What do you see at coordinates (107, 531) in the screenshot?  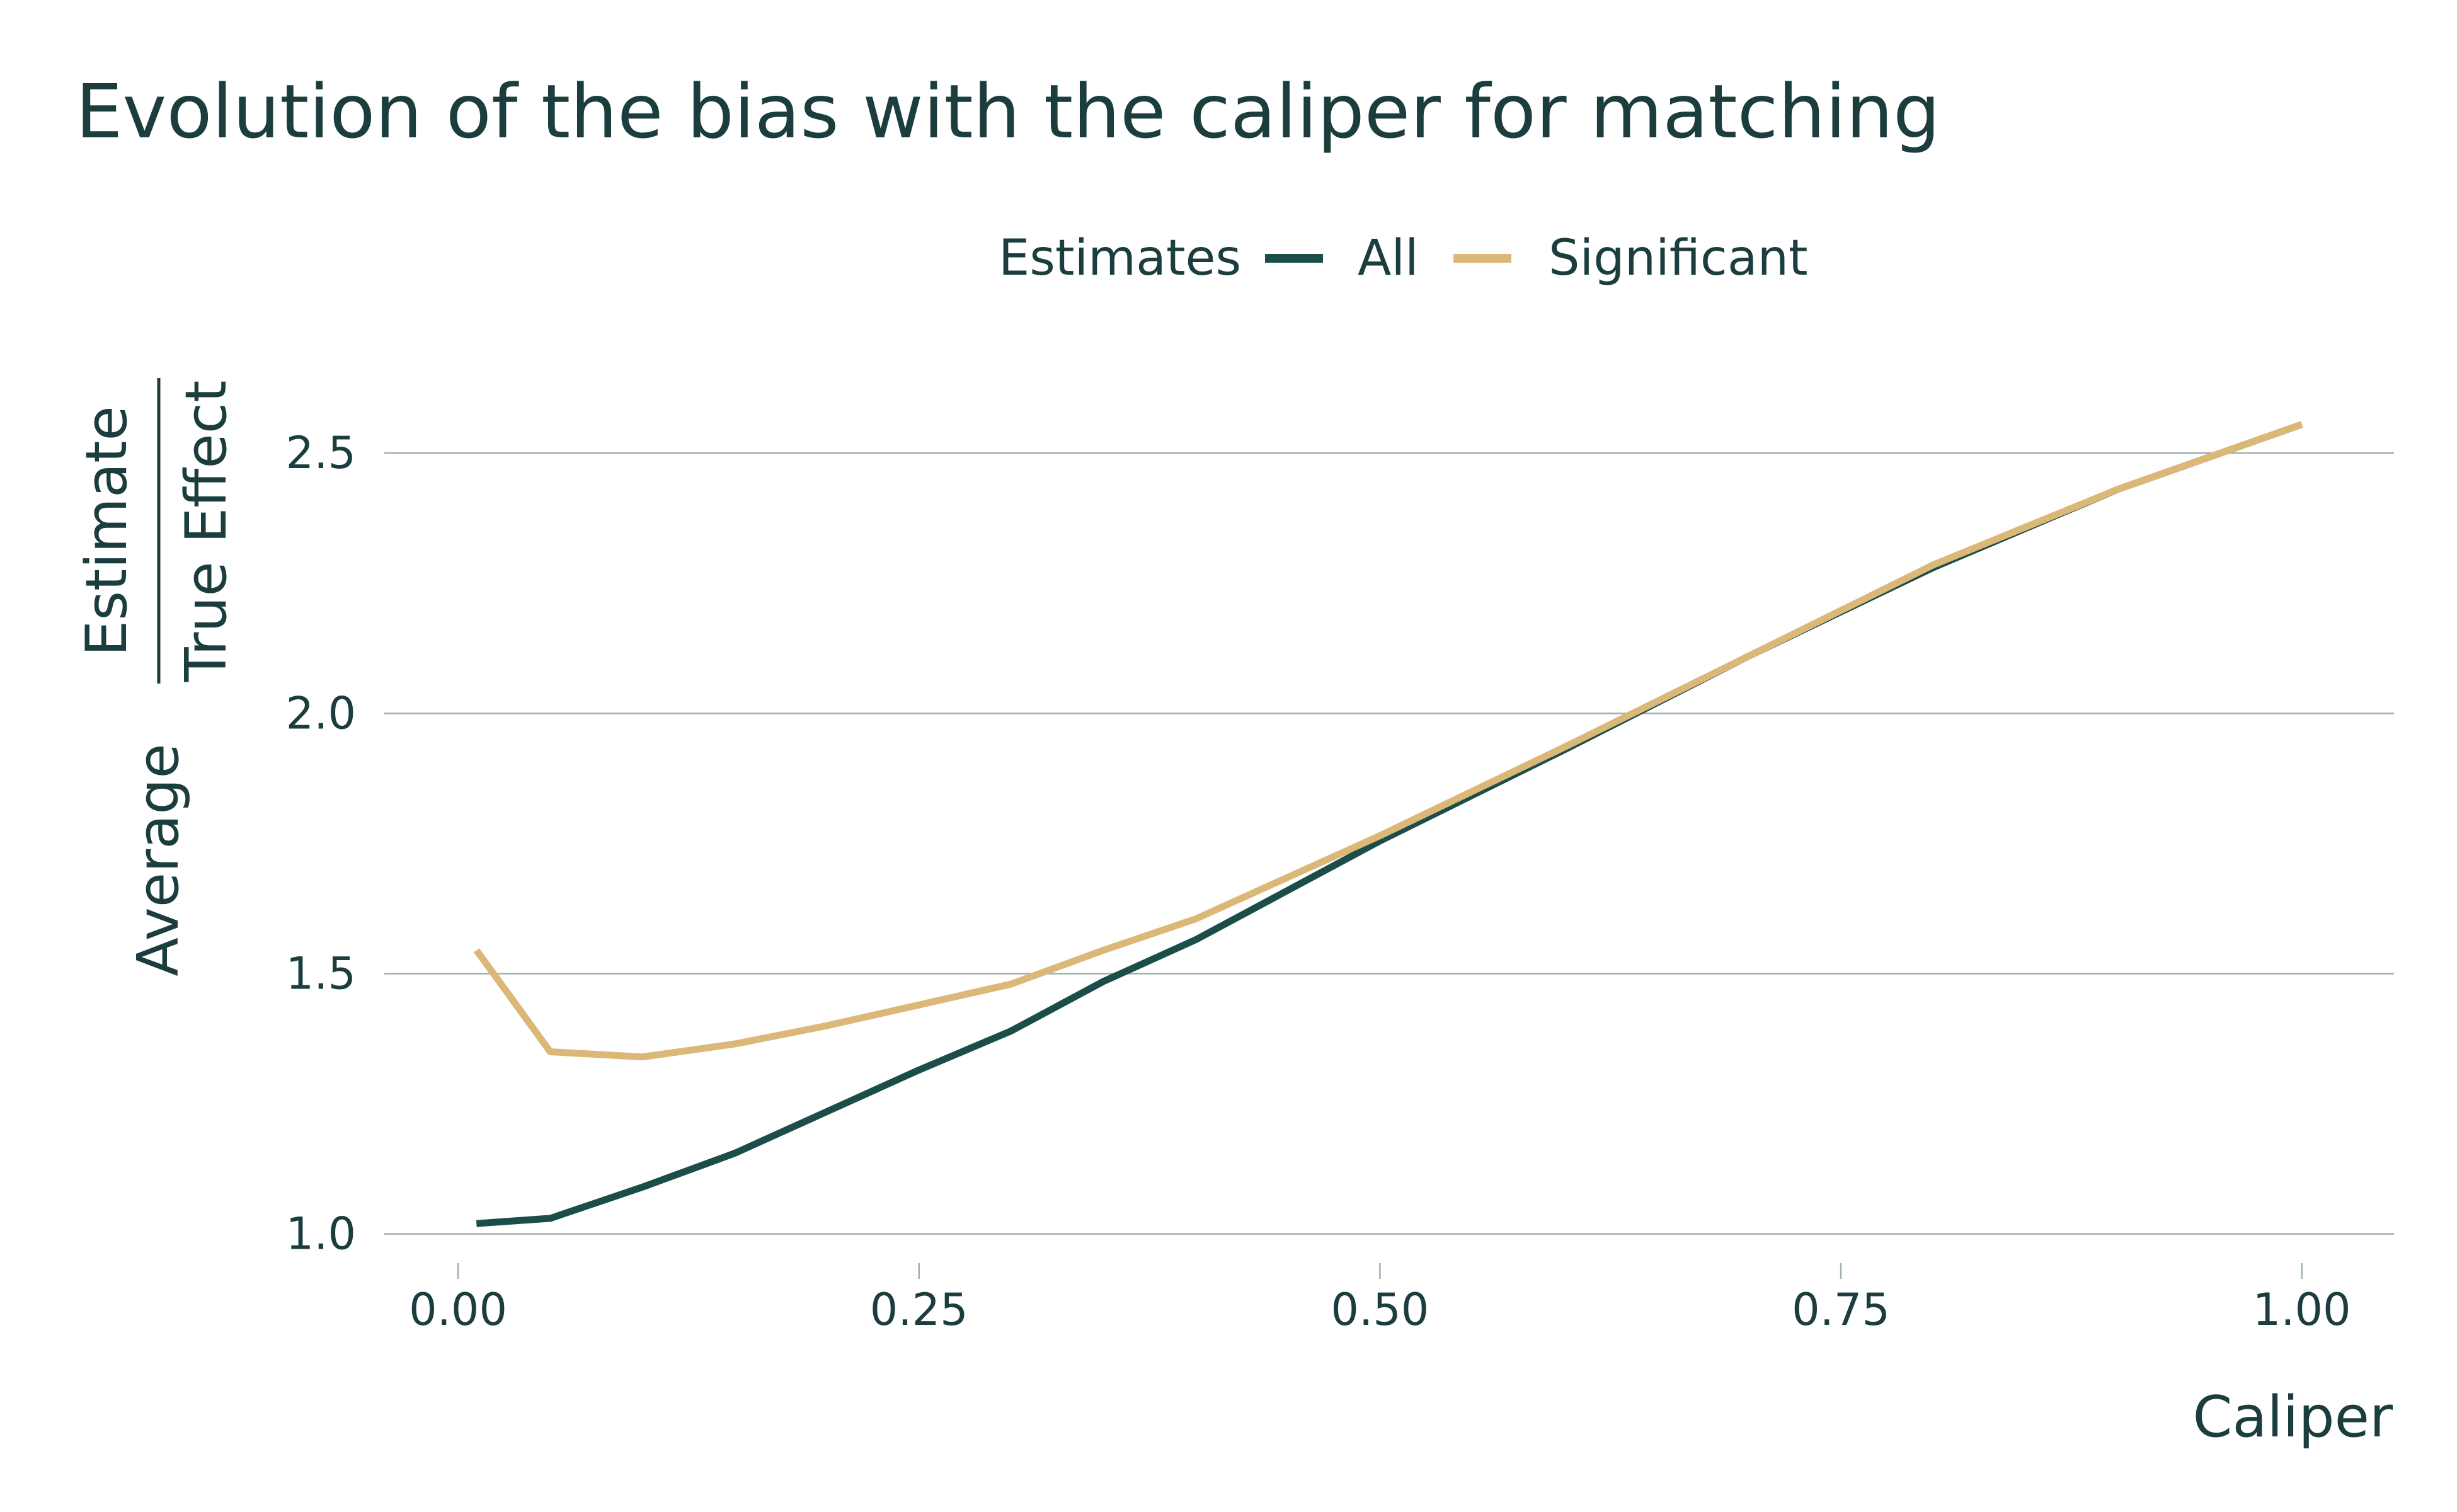 I see `y-axis-title-numerator: Estimate` at bounding box center [107, 531].